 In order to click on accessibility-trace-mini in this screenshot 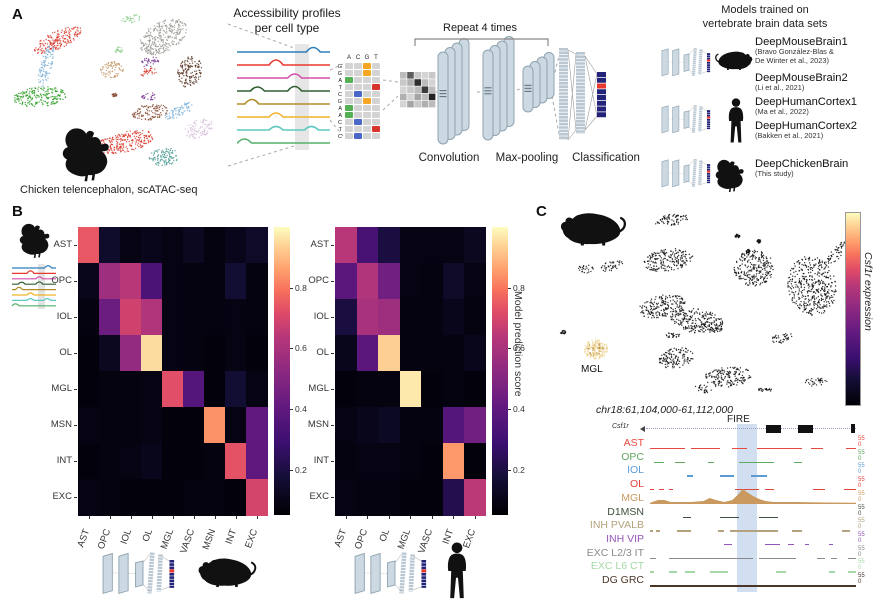, I will do `click(33, 305)`.